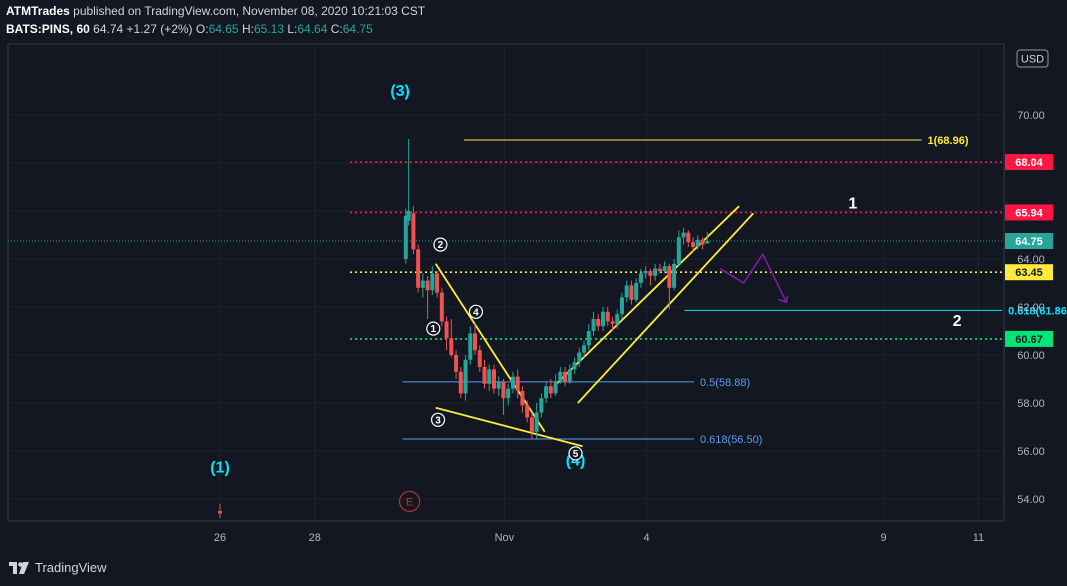  I want to click on price-tick-label: 56.00, so click(1031, 452).